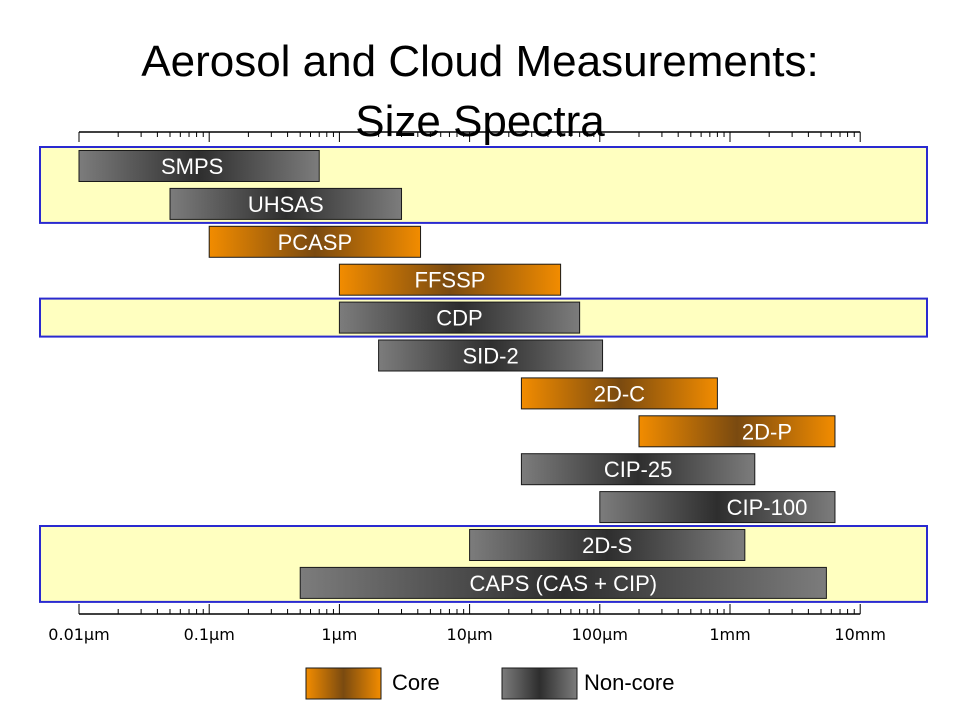  Describe the element at coordinates (339, 634) in the screenshot. I see `tick-label-1-m: 1µm` at that location.